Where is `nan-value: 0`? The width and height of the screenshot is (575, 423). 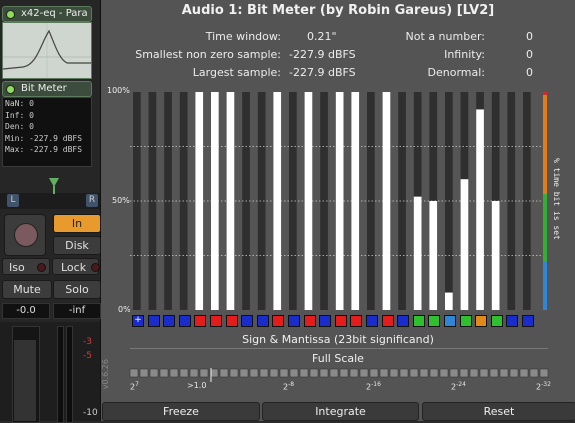
nan-value: 0 is located at coordinates (529, 36).